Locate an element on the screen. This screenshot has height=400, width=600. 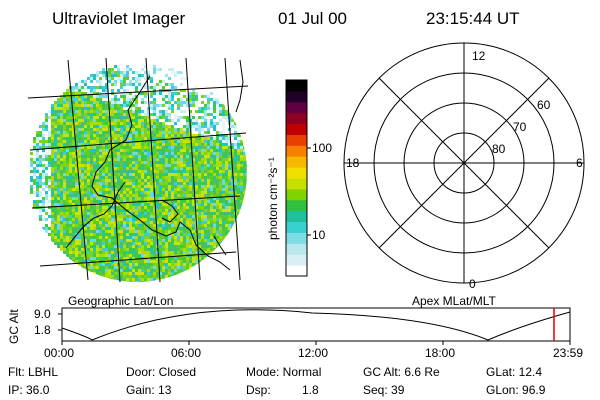
info-glat: GLat: 12.4 is located at coordinates (514, 372).